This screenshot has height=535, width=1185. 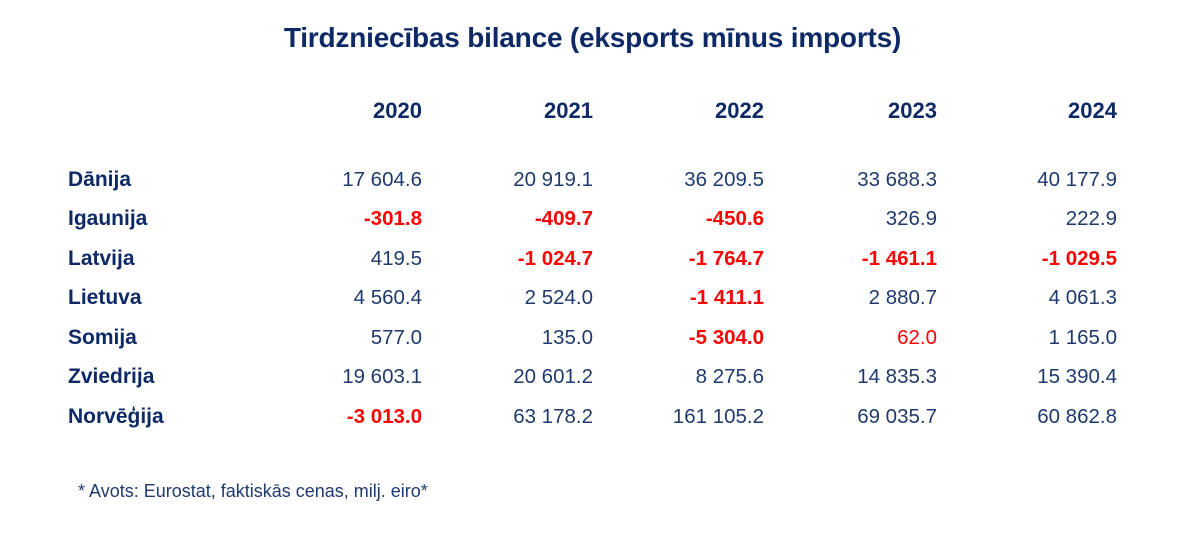 What do you see at coordinates (105, 298) in the screenshot?
I see `country-label: Lietuva` at bounding box center [105, 298].